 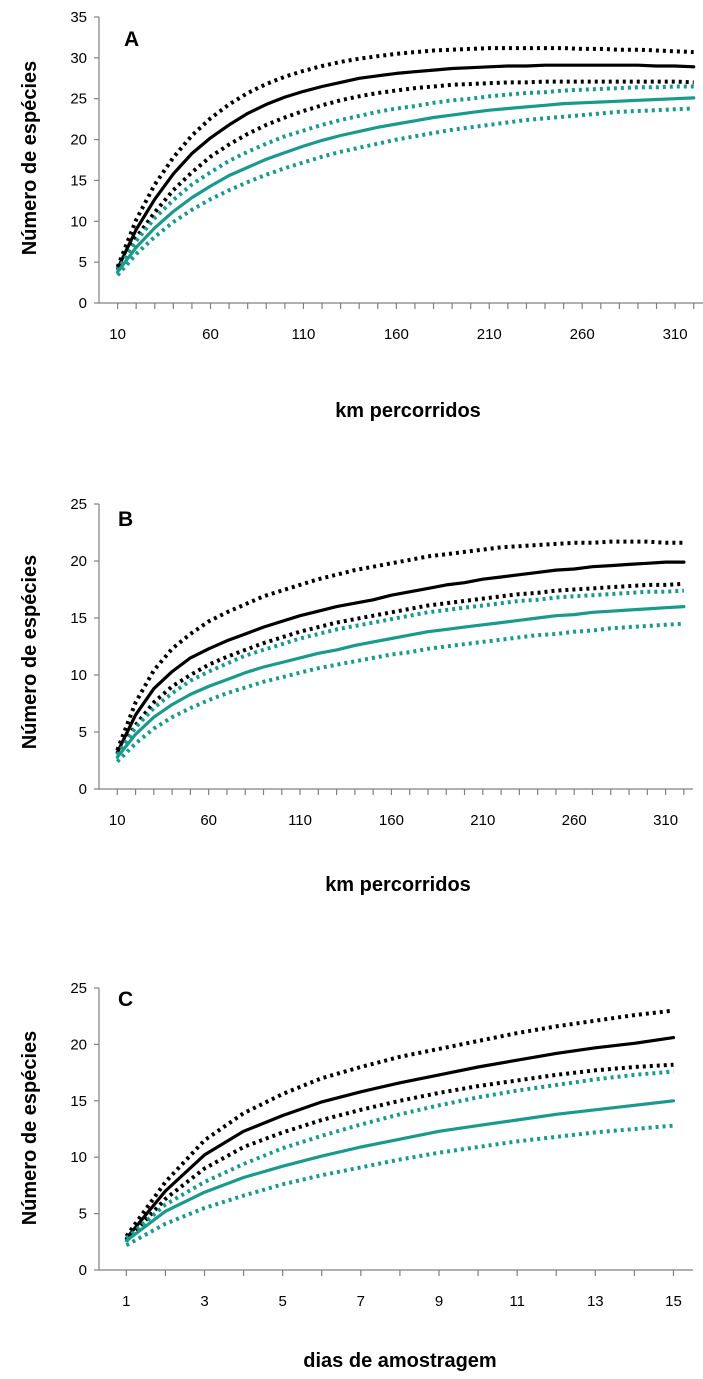 What do you see at coordinates (204, 1301) in the screenshot?
I see `x-tick-label: 3` at bounding box center [204, 1301].